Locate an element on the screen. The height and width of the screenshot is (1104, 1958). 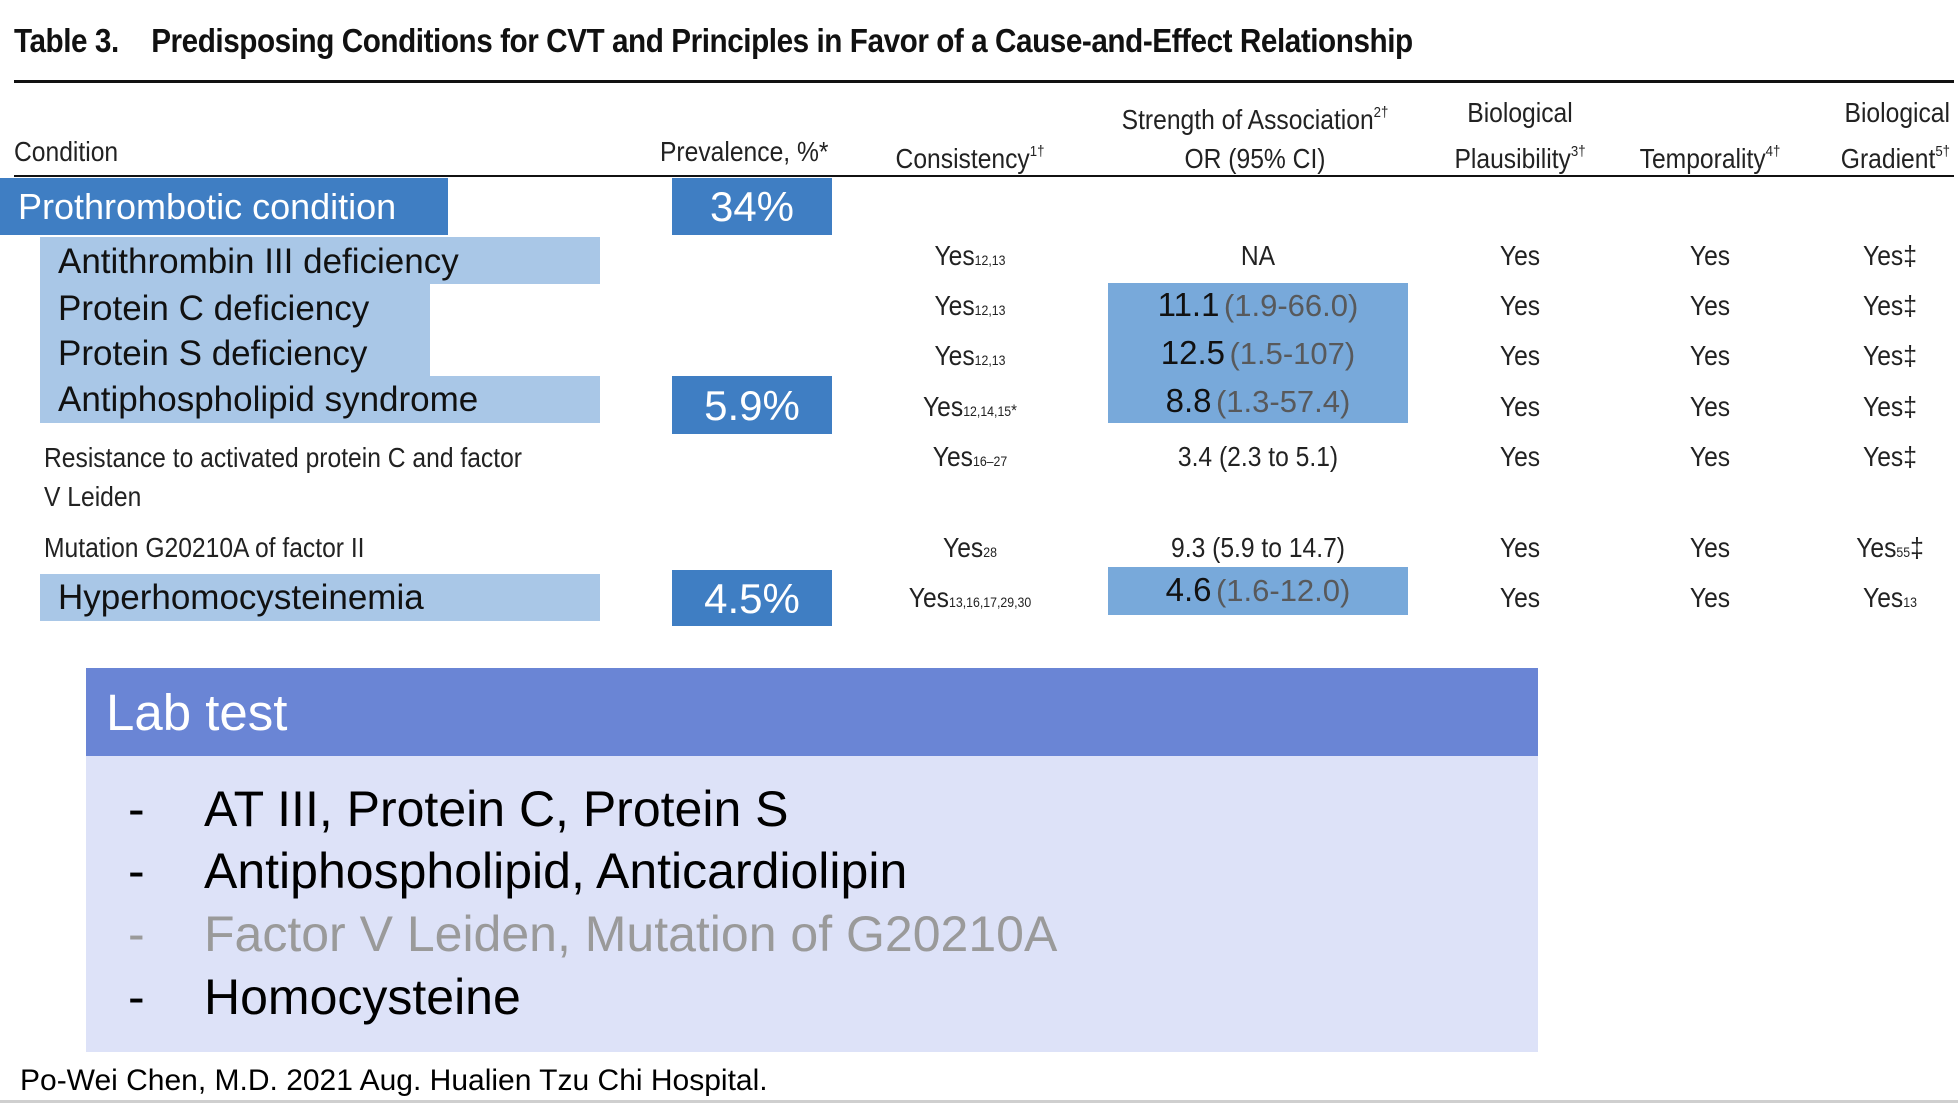
table-number: Table 3. is located at coordinates (66, 40).